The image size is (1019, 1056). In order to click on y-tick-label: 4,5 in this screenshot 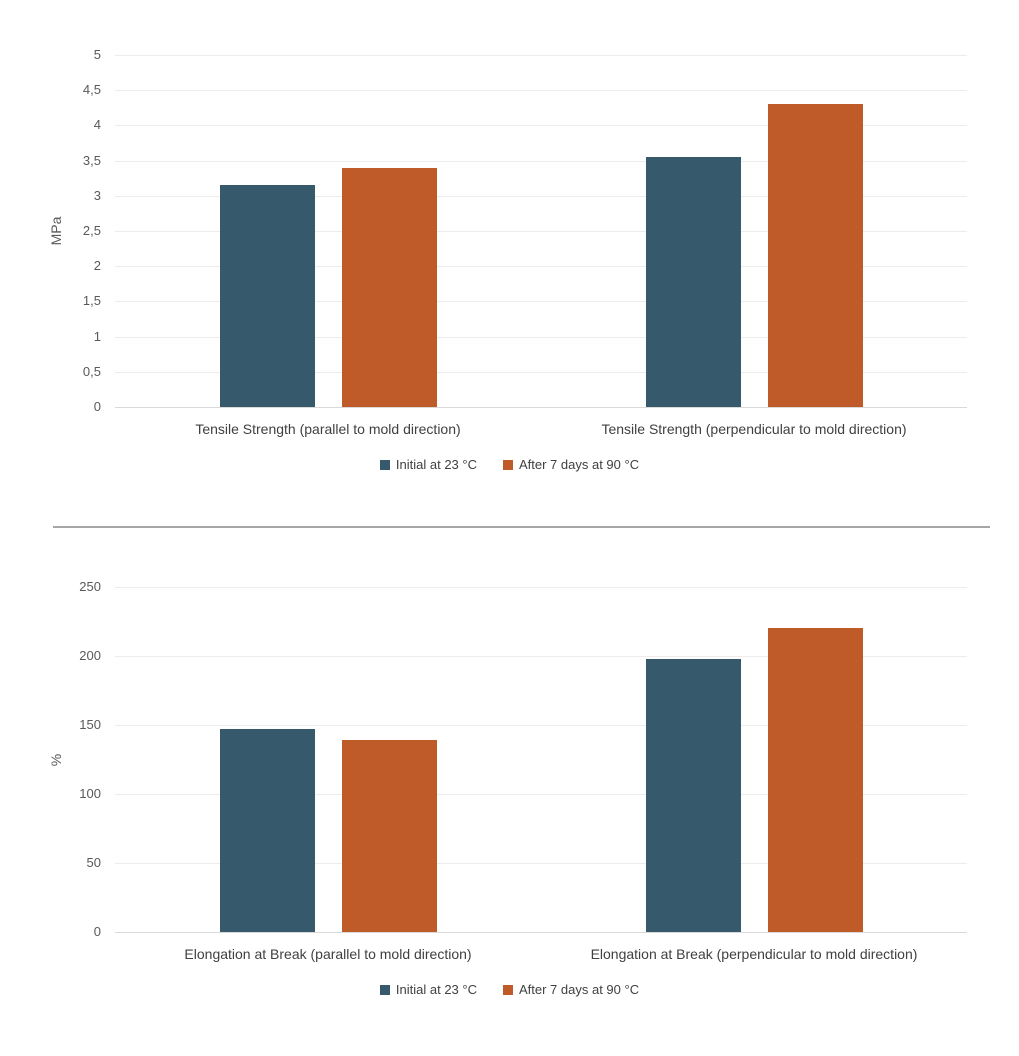, I will do `click(91, 90)`.